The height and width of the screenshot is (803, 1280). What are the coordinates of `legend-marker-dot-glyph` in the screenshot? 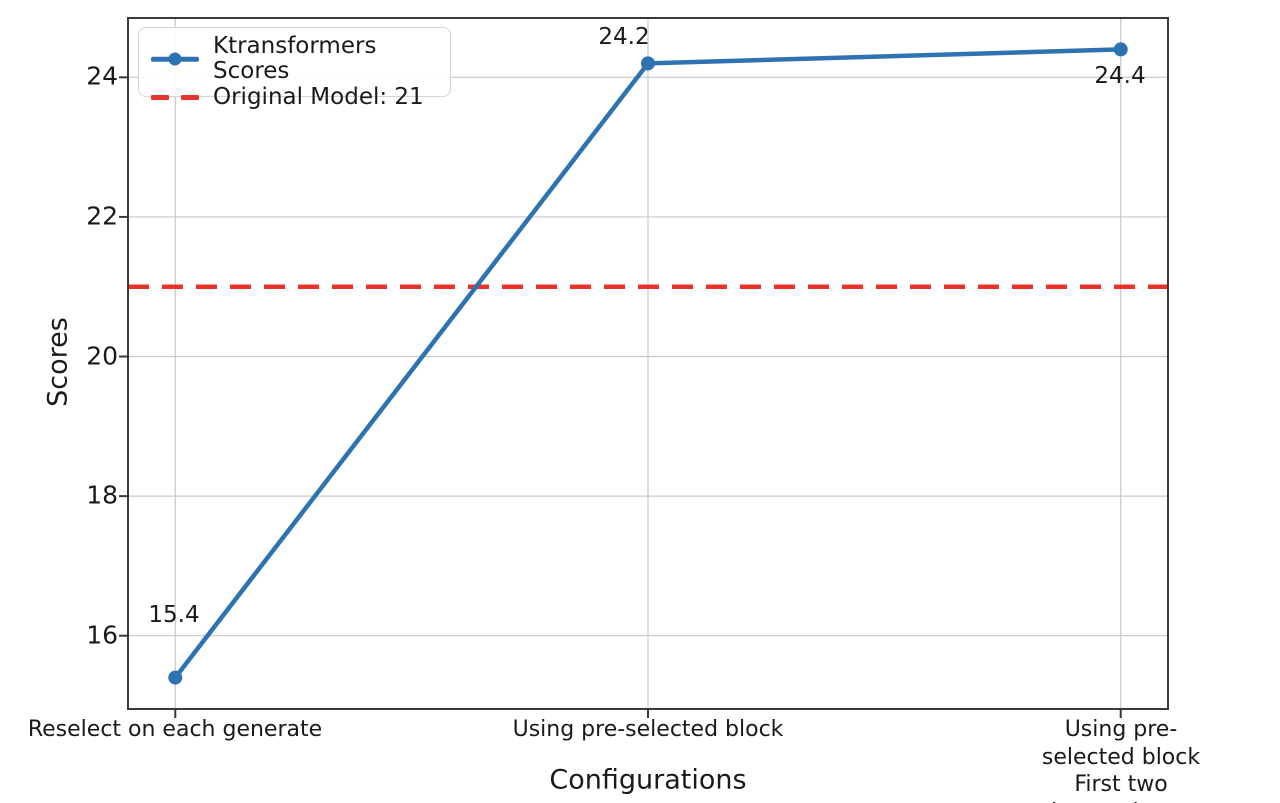 It's located at (175, 59).